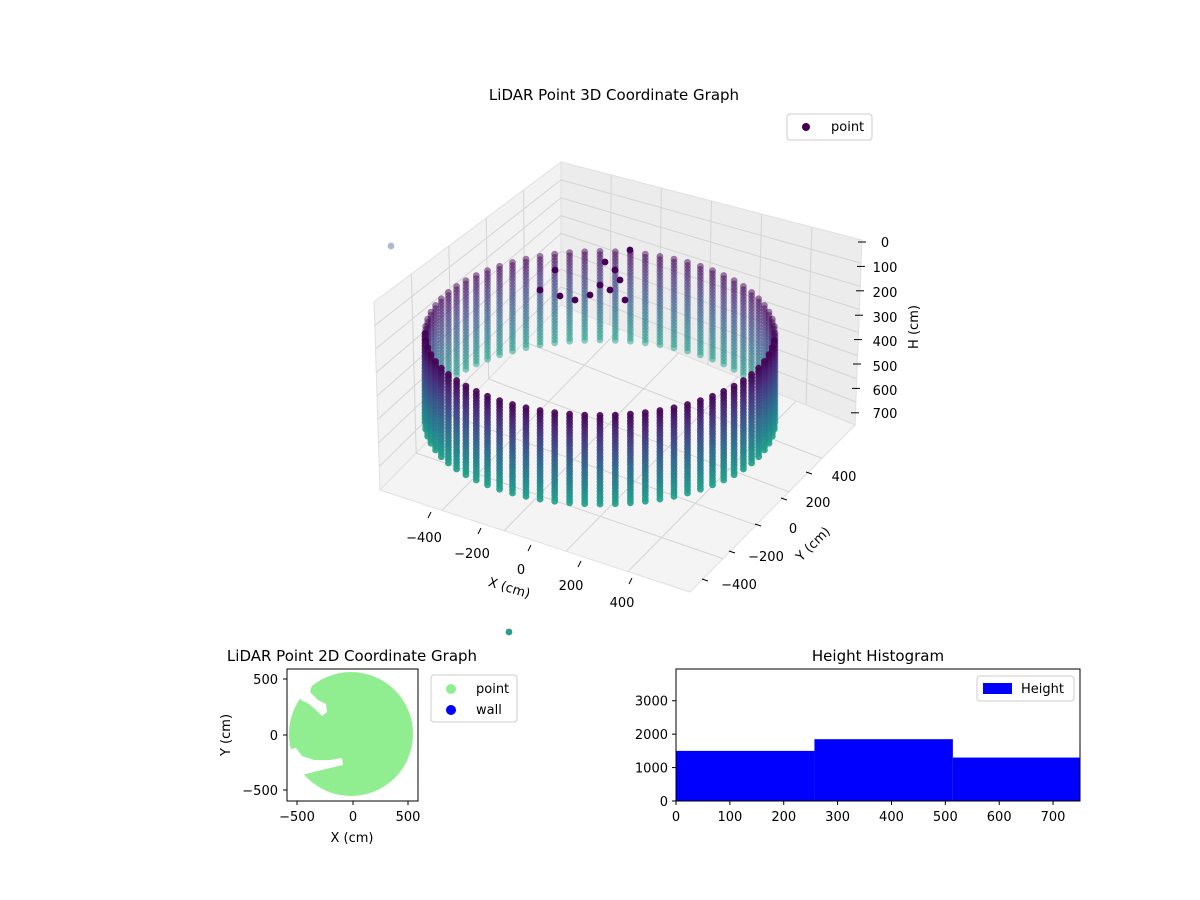 This screenshot has width=1200, height=900. Describe the element at coordinates (874, 329) in the screenshot. I see `h-ticks-3d: 0 100 200 300 400 500 600 700` at that location.